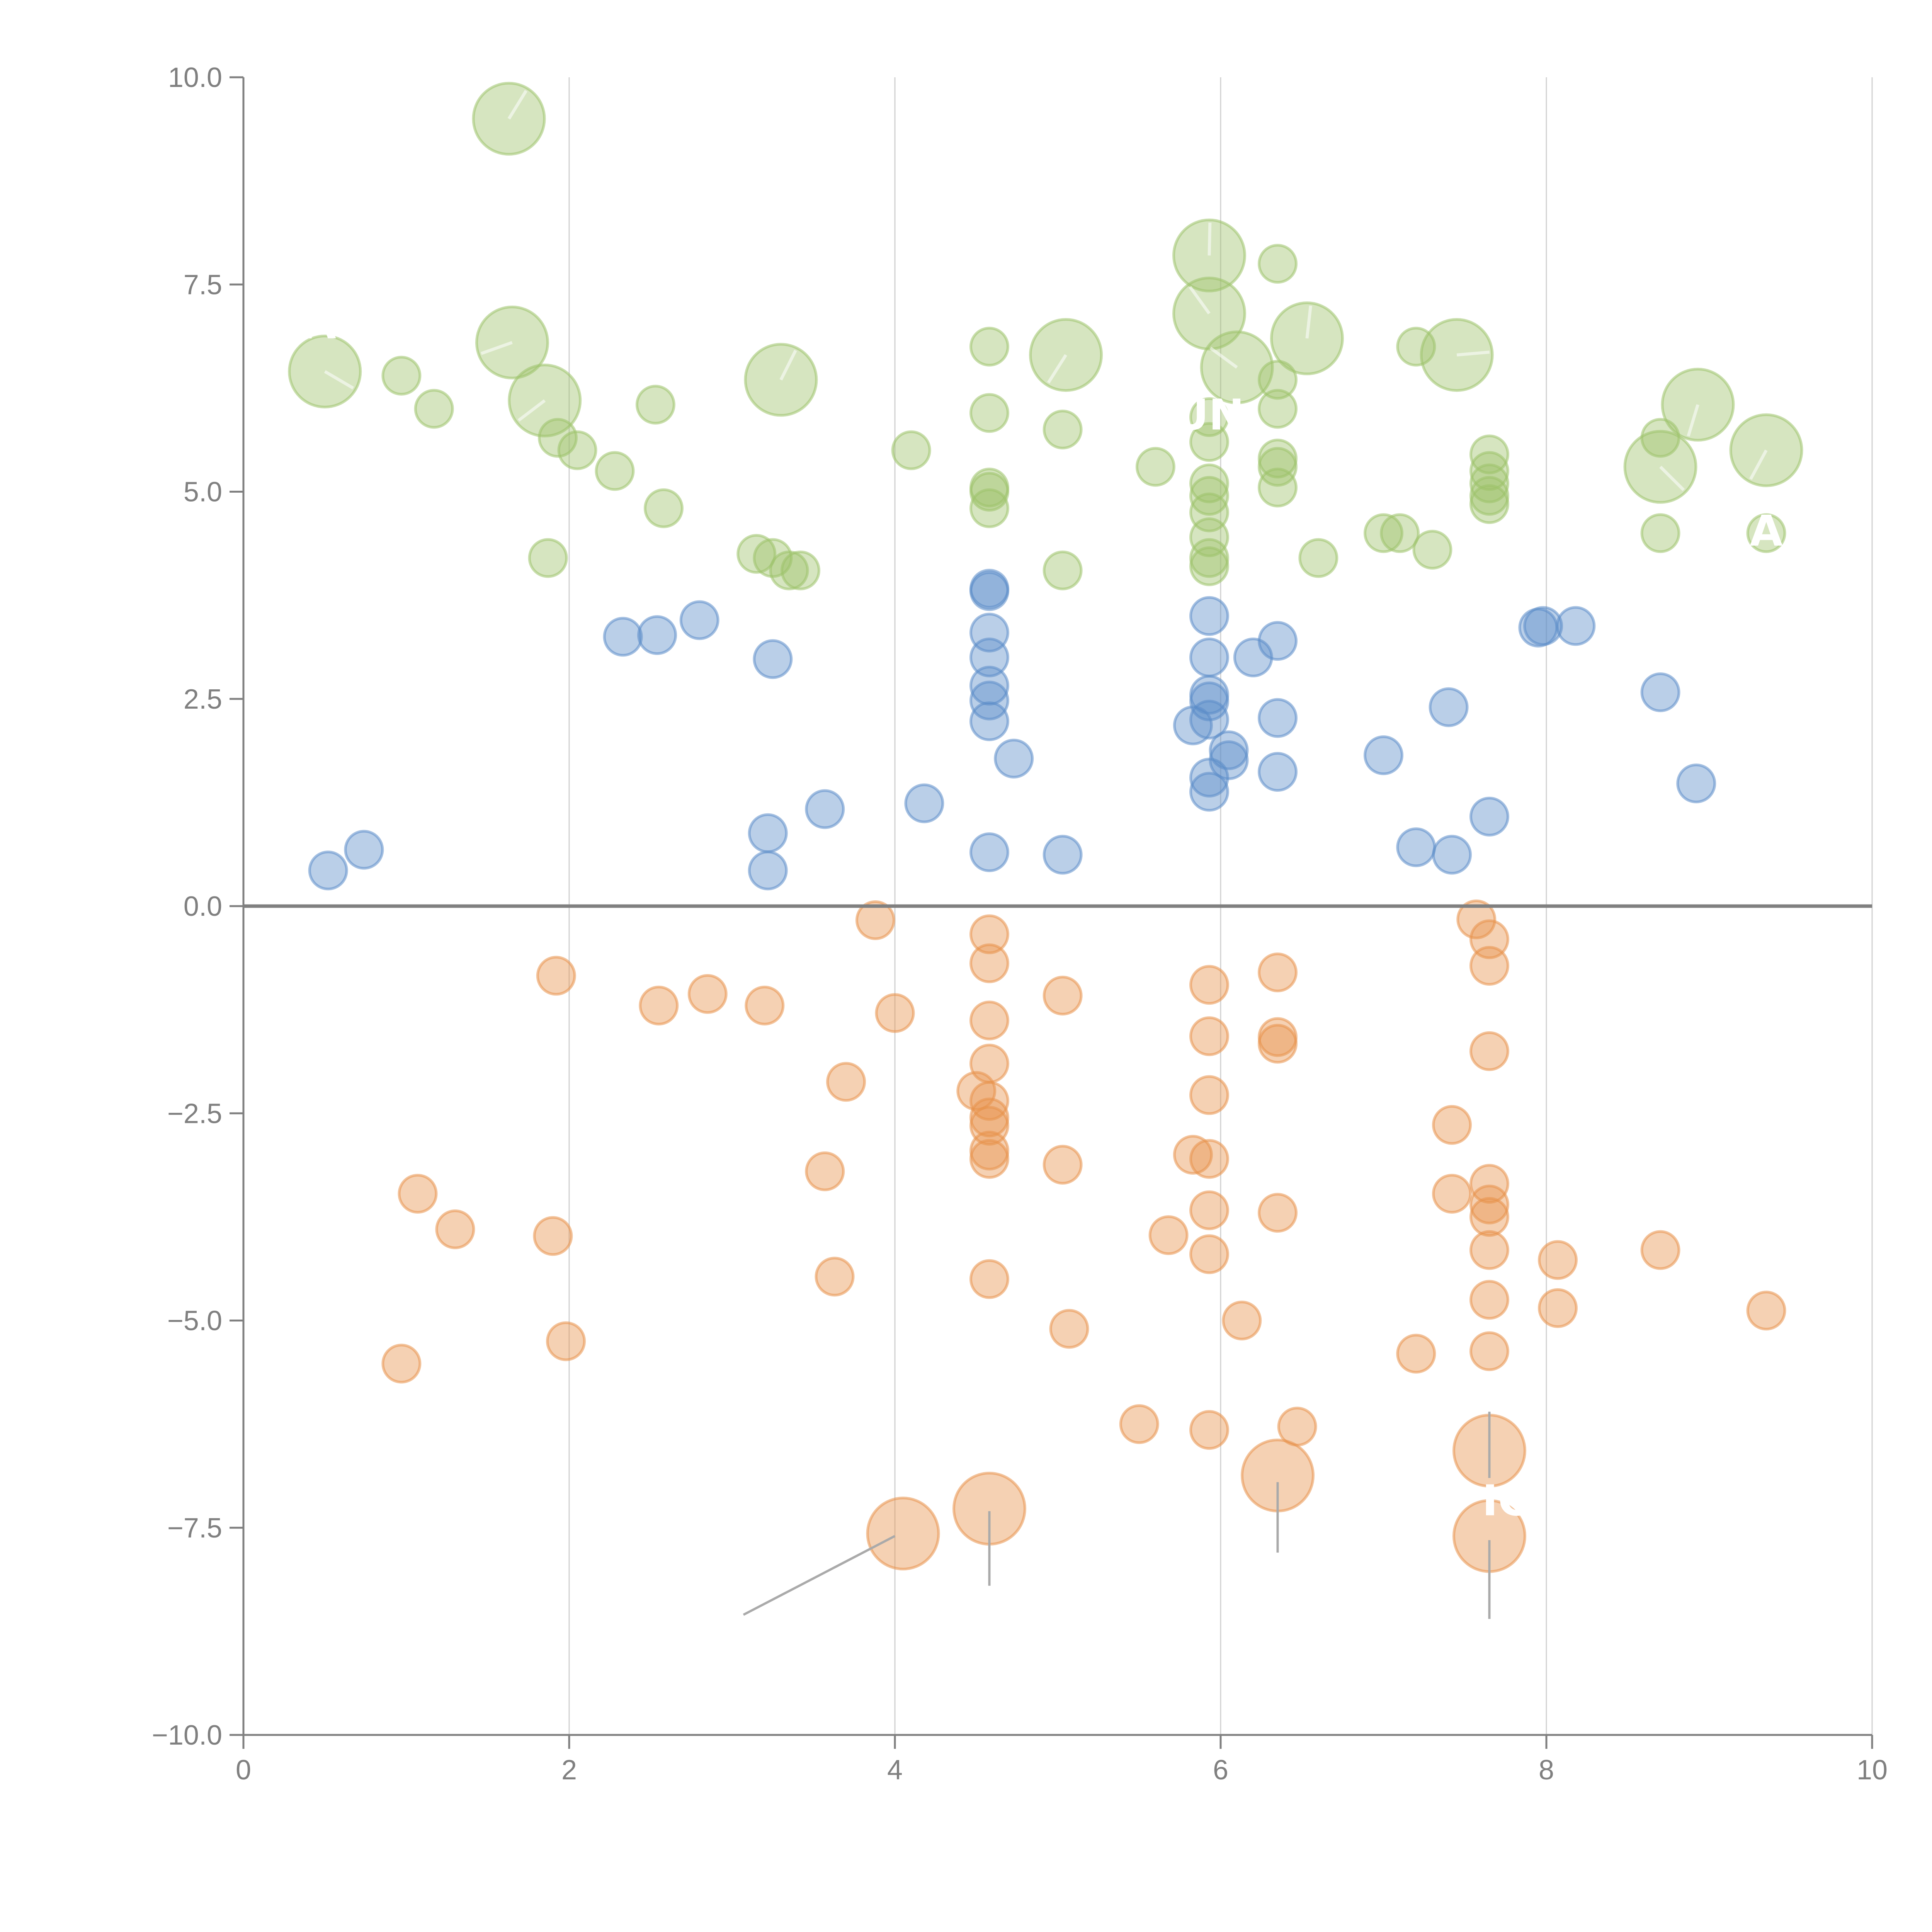 This screenshot has width=1932, height=1932. Describe the element at coordinates (1505, 1501) in the screenshot. I see `bubble-label: IC` at that location.